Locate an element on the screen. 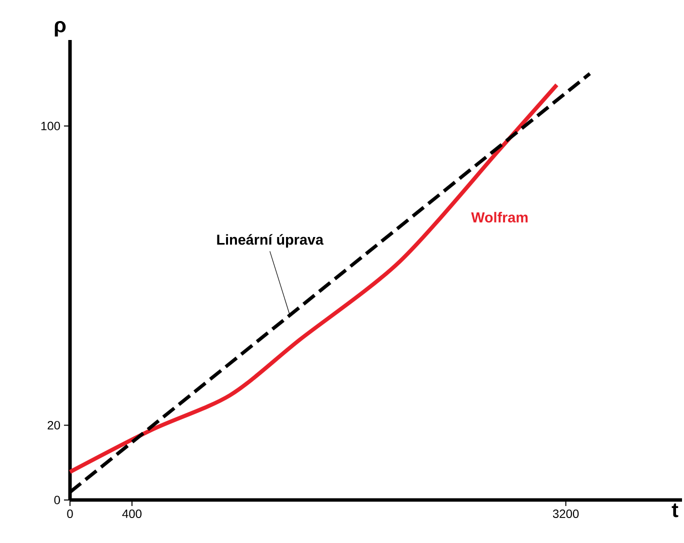 This screenshot has height=543, width=684. y-axis-title: ρ is located at coordinates (60, 28).